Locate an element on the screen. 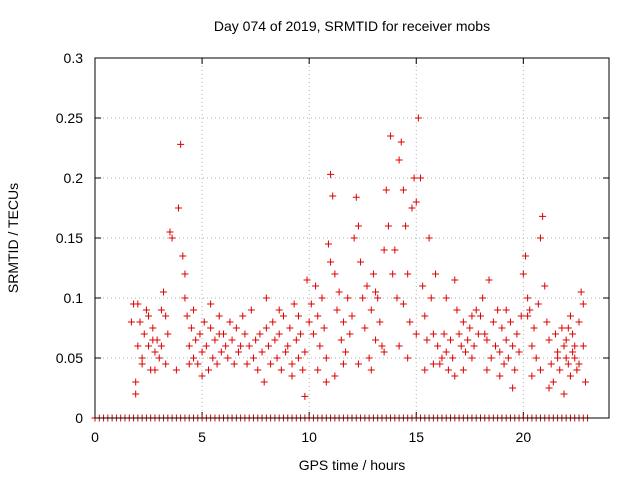  y-tick-label: 0 is located at coordinates (79, 418).